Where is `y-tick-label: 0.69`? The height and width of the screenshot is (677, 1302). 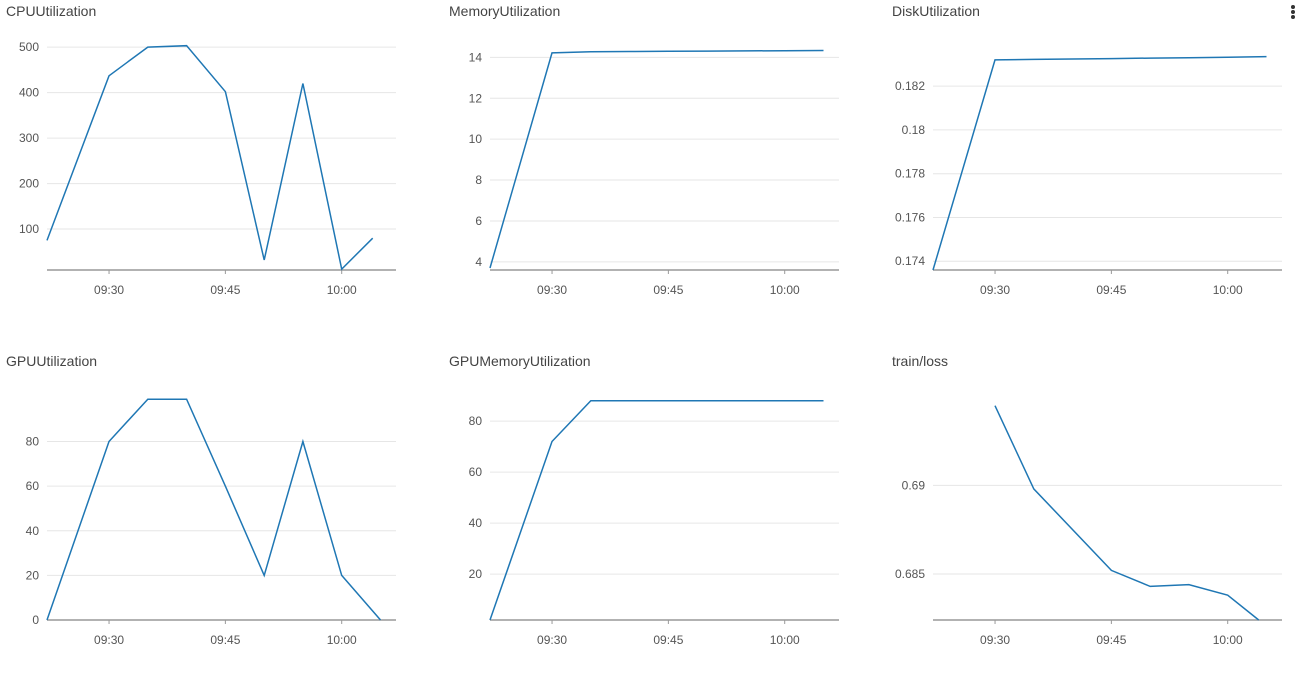 y-tick-label: 0.69 is located at coordinates (914, 485).